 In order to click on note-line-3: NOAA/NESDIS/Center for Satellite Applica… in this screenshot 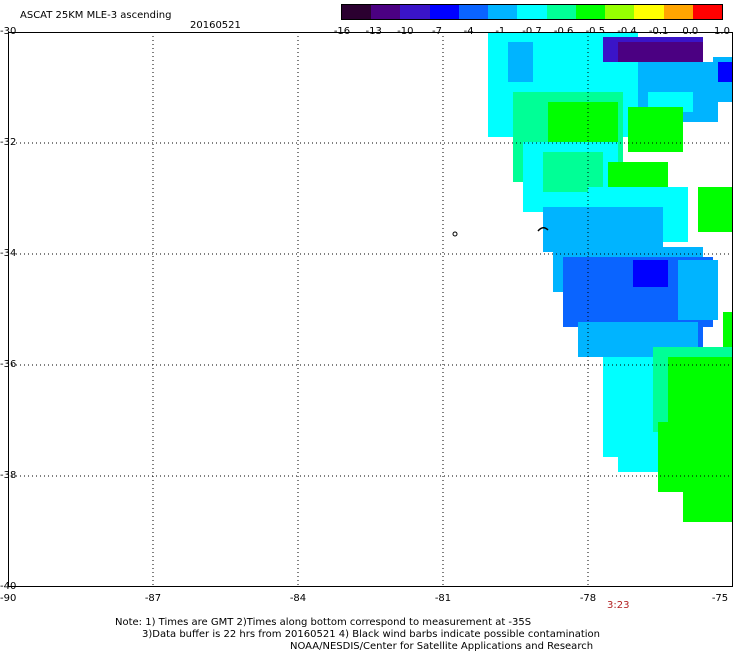, I will do `click(442, 646)`.